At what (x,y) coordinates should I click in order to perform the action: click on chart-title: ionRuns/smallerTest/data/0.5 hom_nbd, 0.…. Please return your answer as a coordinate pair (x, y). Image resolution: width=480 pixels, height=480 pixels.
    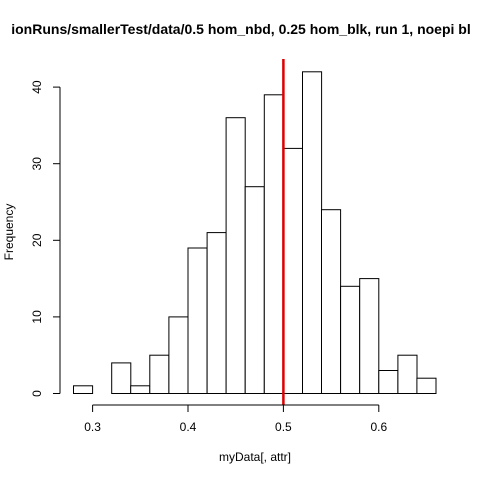
    Looking at the image, I should click on (241, 29).